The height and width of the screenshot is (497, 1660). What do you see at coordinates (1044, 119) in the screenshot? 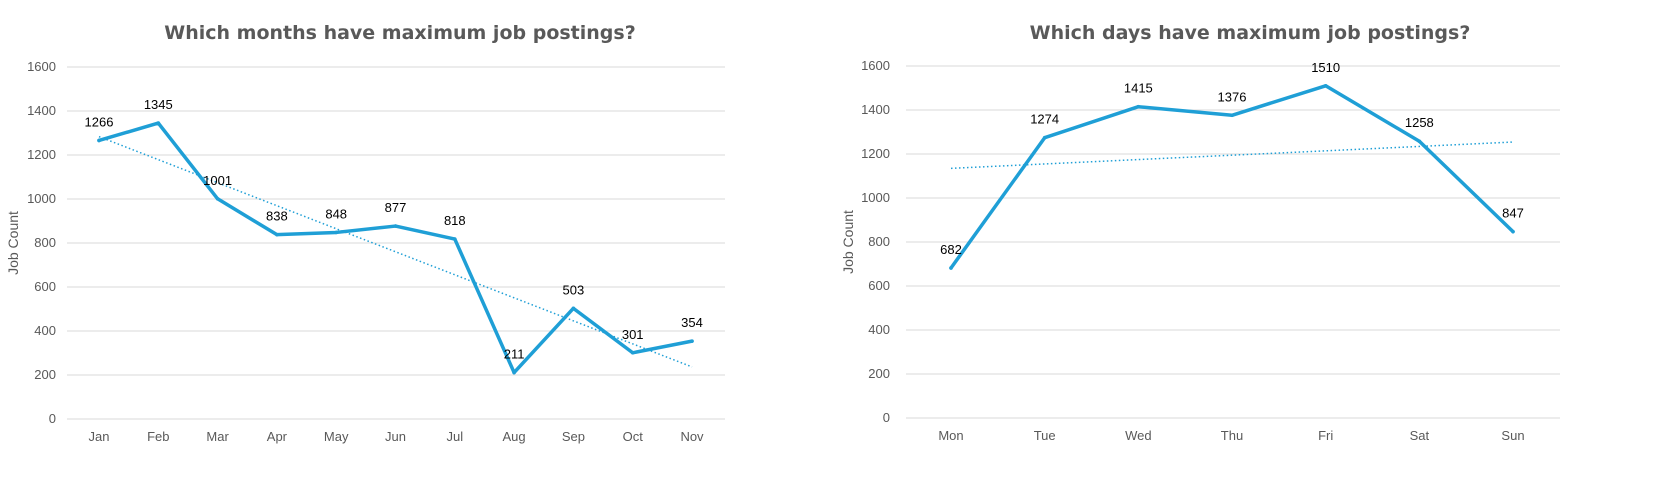
I see `data-label: 1274` at bounding box center [1044, 119].